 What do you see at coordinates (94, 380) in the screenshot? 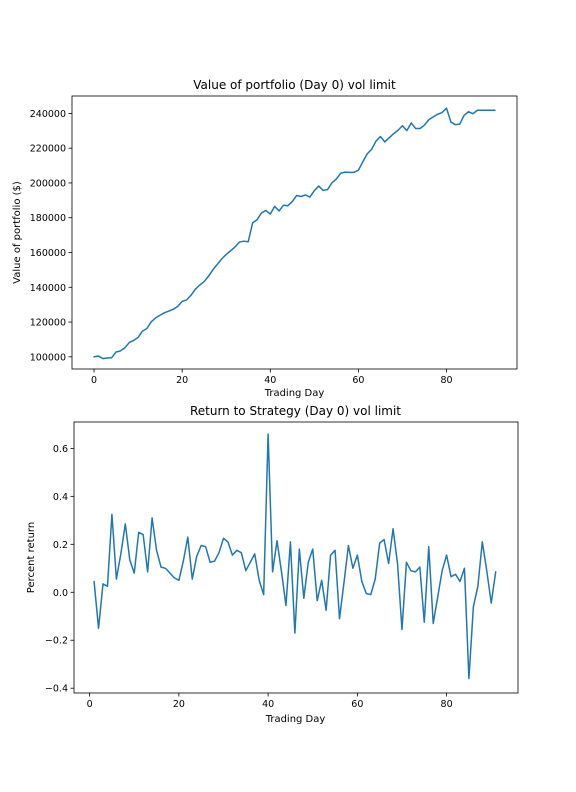
I see `value-chart-xtick-label: 0` at bounding box center [94, 380].